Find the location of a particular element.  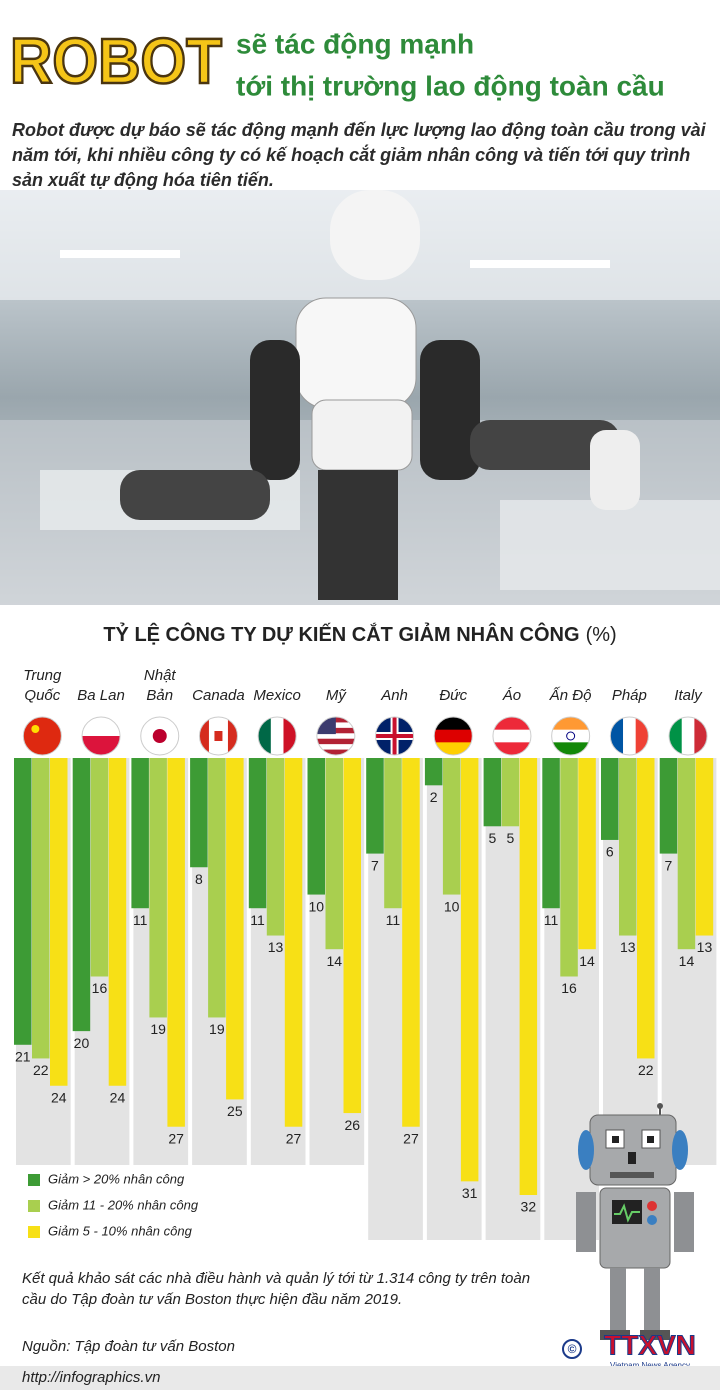

value-label: 8 is located at coordinates (199, 879).